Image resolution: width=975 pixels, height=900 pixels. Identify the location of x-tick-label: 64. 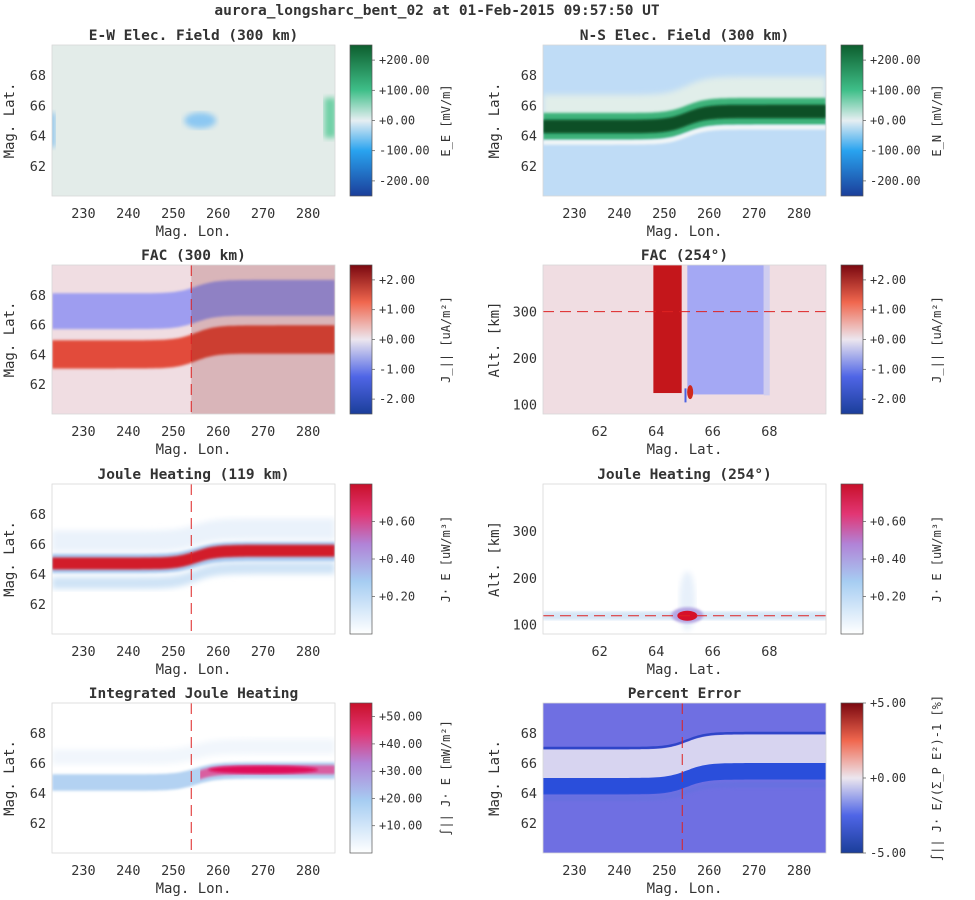
(656, 432).